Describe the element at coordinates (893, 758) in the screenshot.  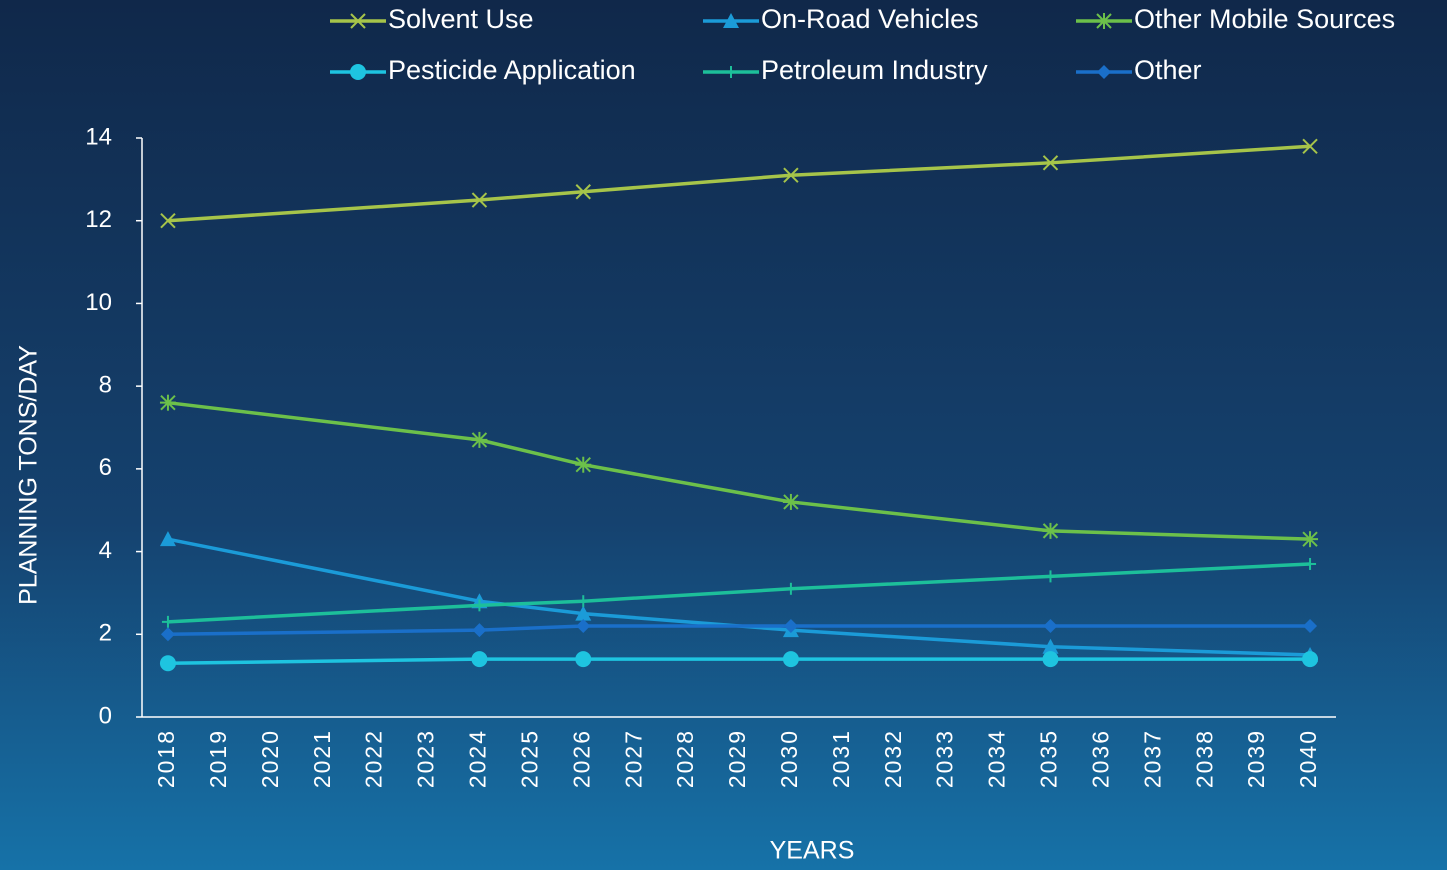
I see `x-tick-label: 2032` at that location.